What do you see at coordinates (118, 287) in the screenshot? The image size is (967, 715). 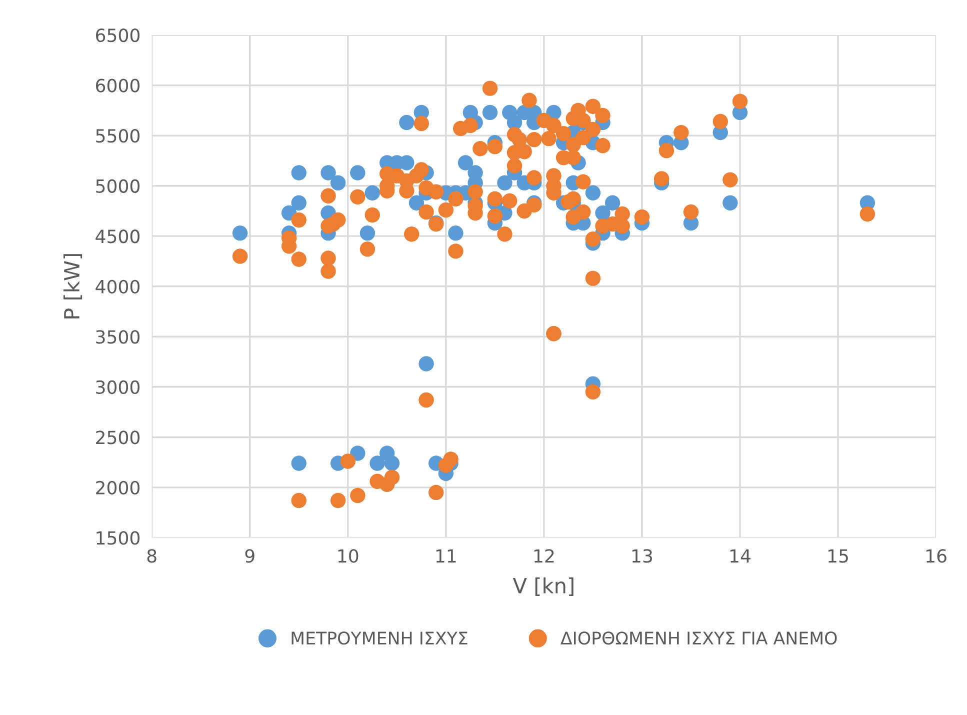 I see `y-tick-label: 4000` at bounding box center [118, 287].